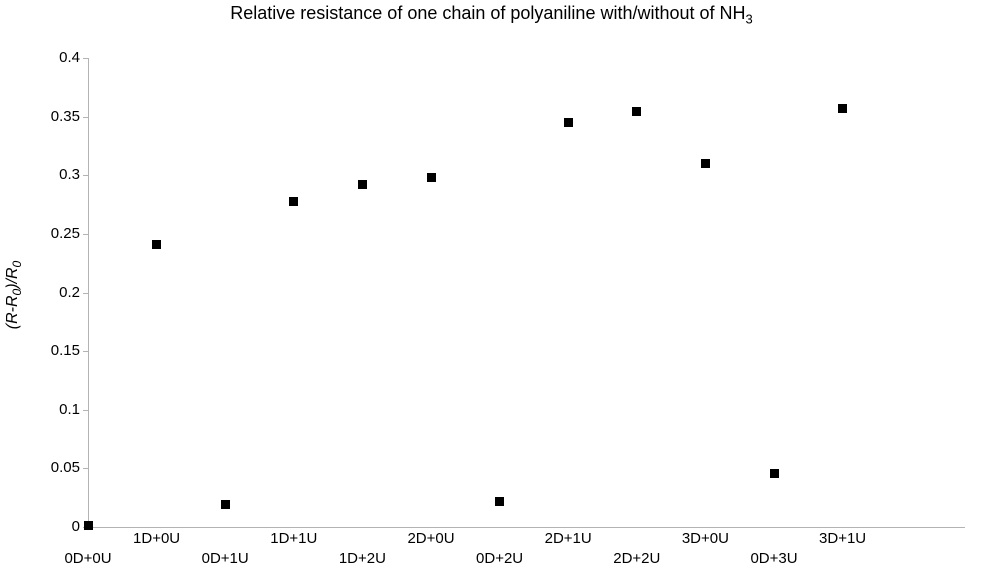  What do you see at coordinates (362, 558) in the screenshot?
I see `x-tick-label: 1D+2U` at bounding box center [362, 558].